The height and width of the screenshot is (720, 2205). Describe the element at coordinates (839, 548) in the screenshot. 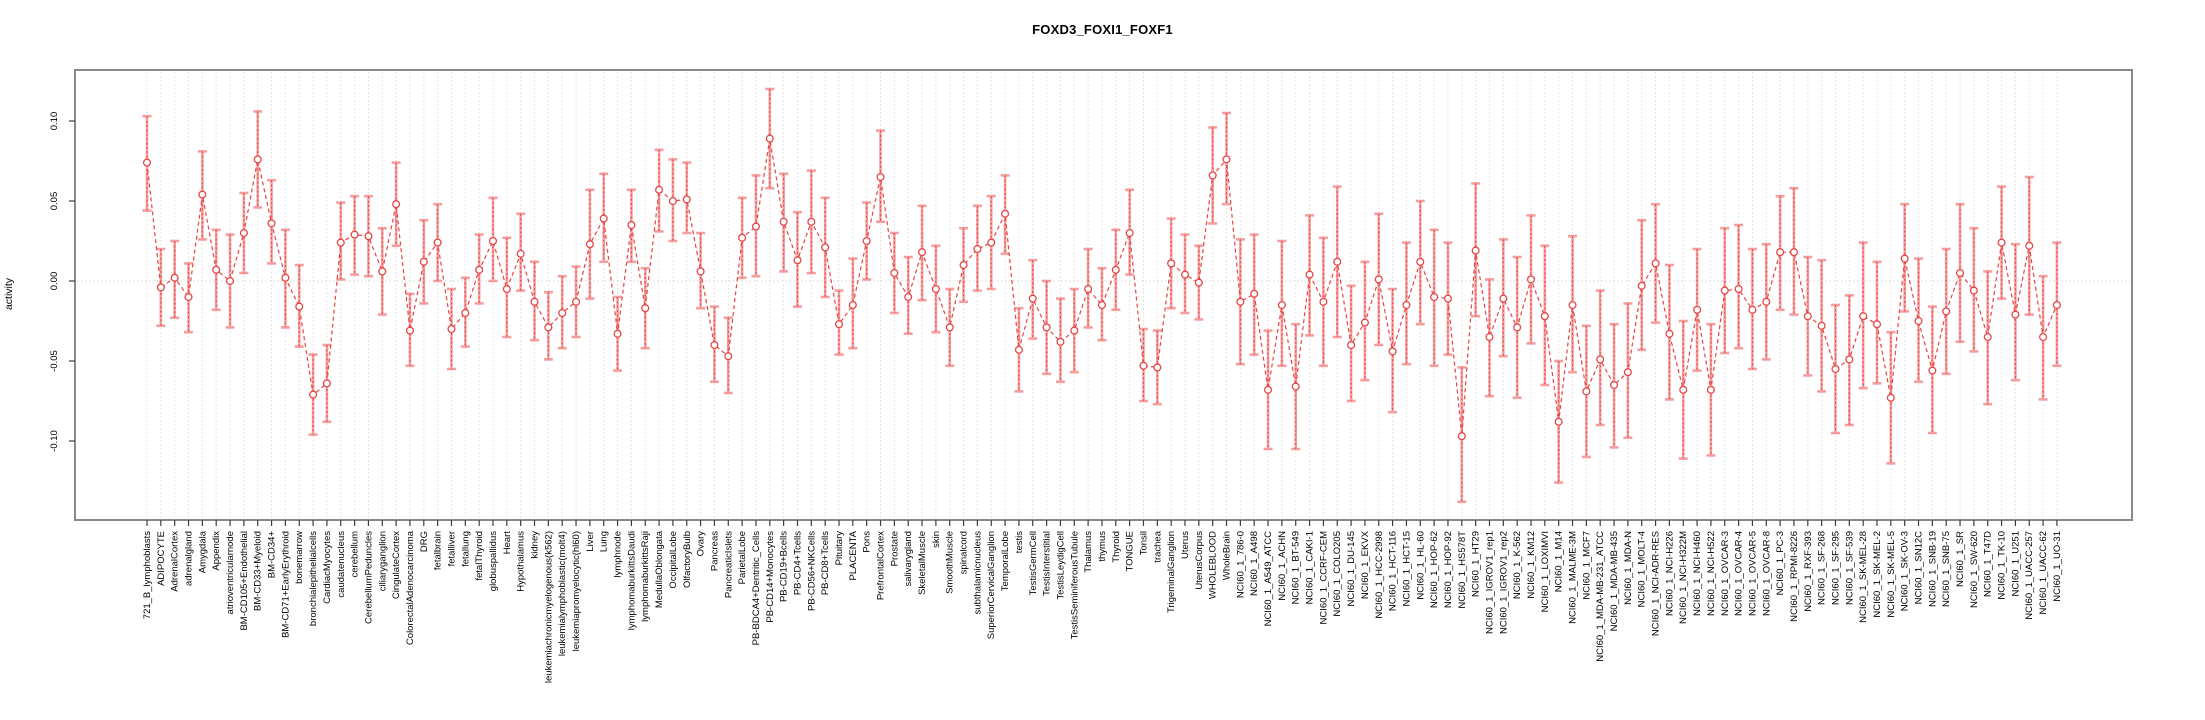

I see `x-tick-label: Pituitary` at that location.